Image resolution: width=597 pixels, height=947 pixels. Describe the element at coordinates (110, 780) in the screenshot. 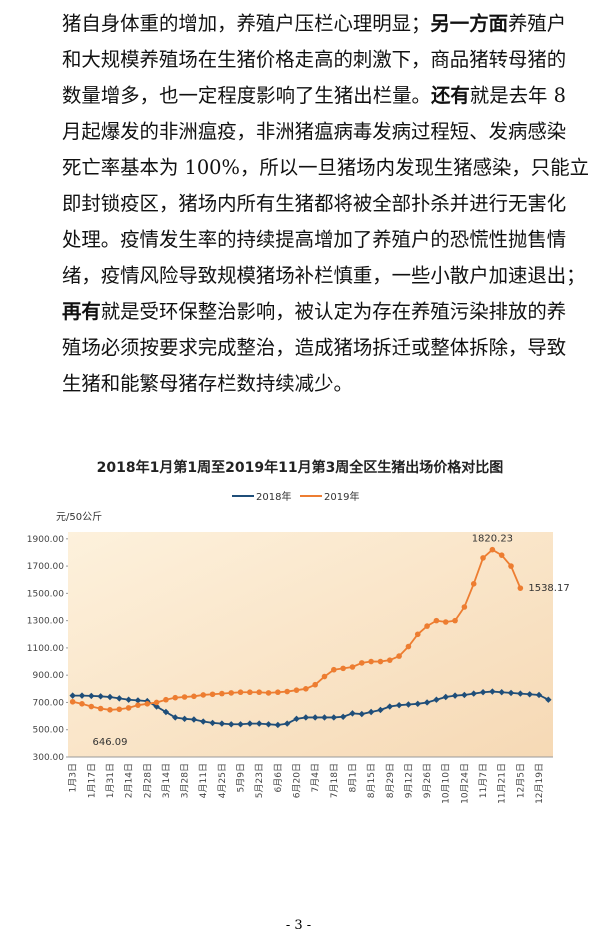

I see `x-tick-label: 1月31日` at that location.